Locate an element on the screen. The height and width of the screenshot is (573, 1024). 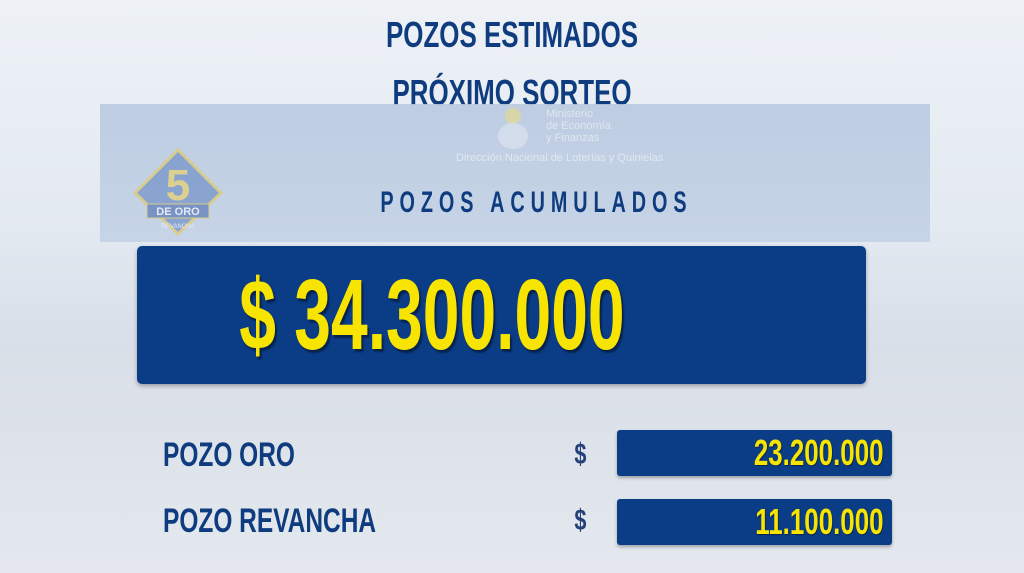
cinco-de-oro-logo: 5 DE ORO REVANCHA is located at coordinates (178, 192).